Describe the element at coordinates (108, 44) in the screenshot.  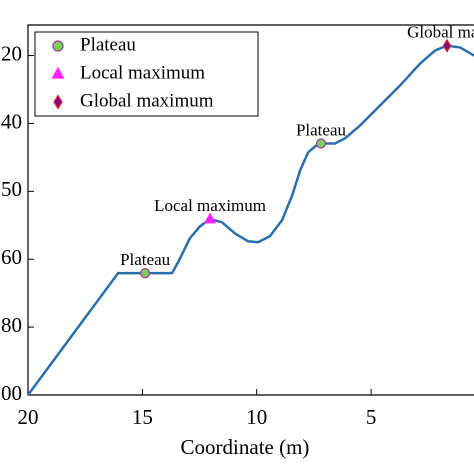
I see `legend-label: Plateau` at that location.